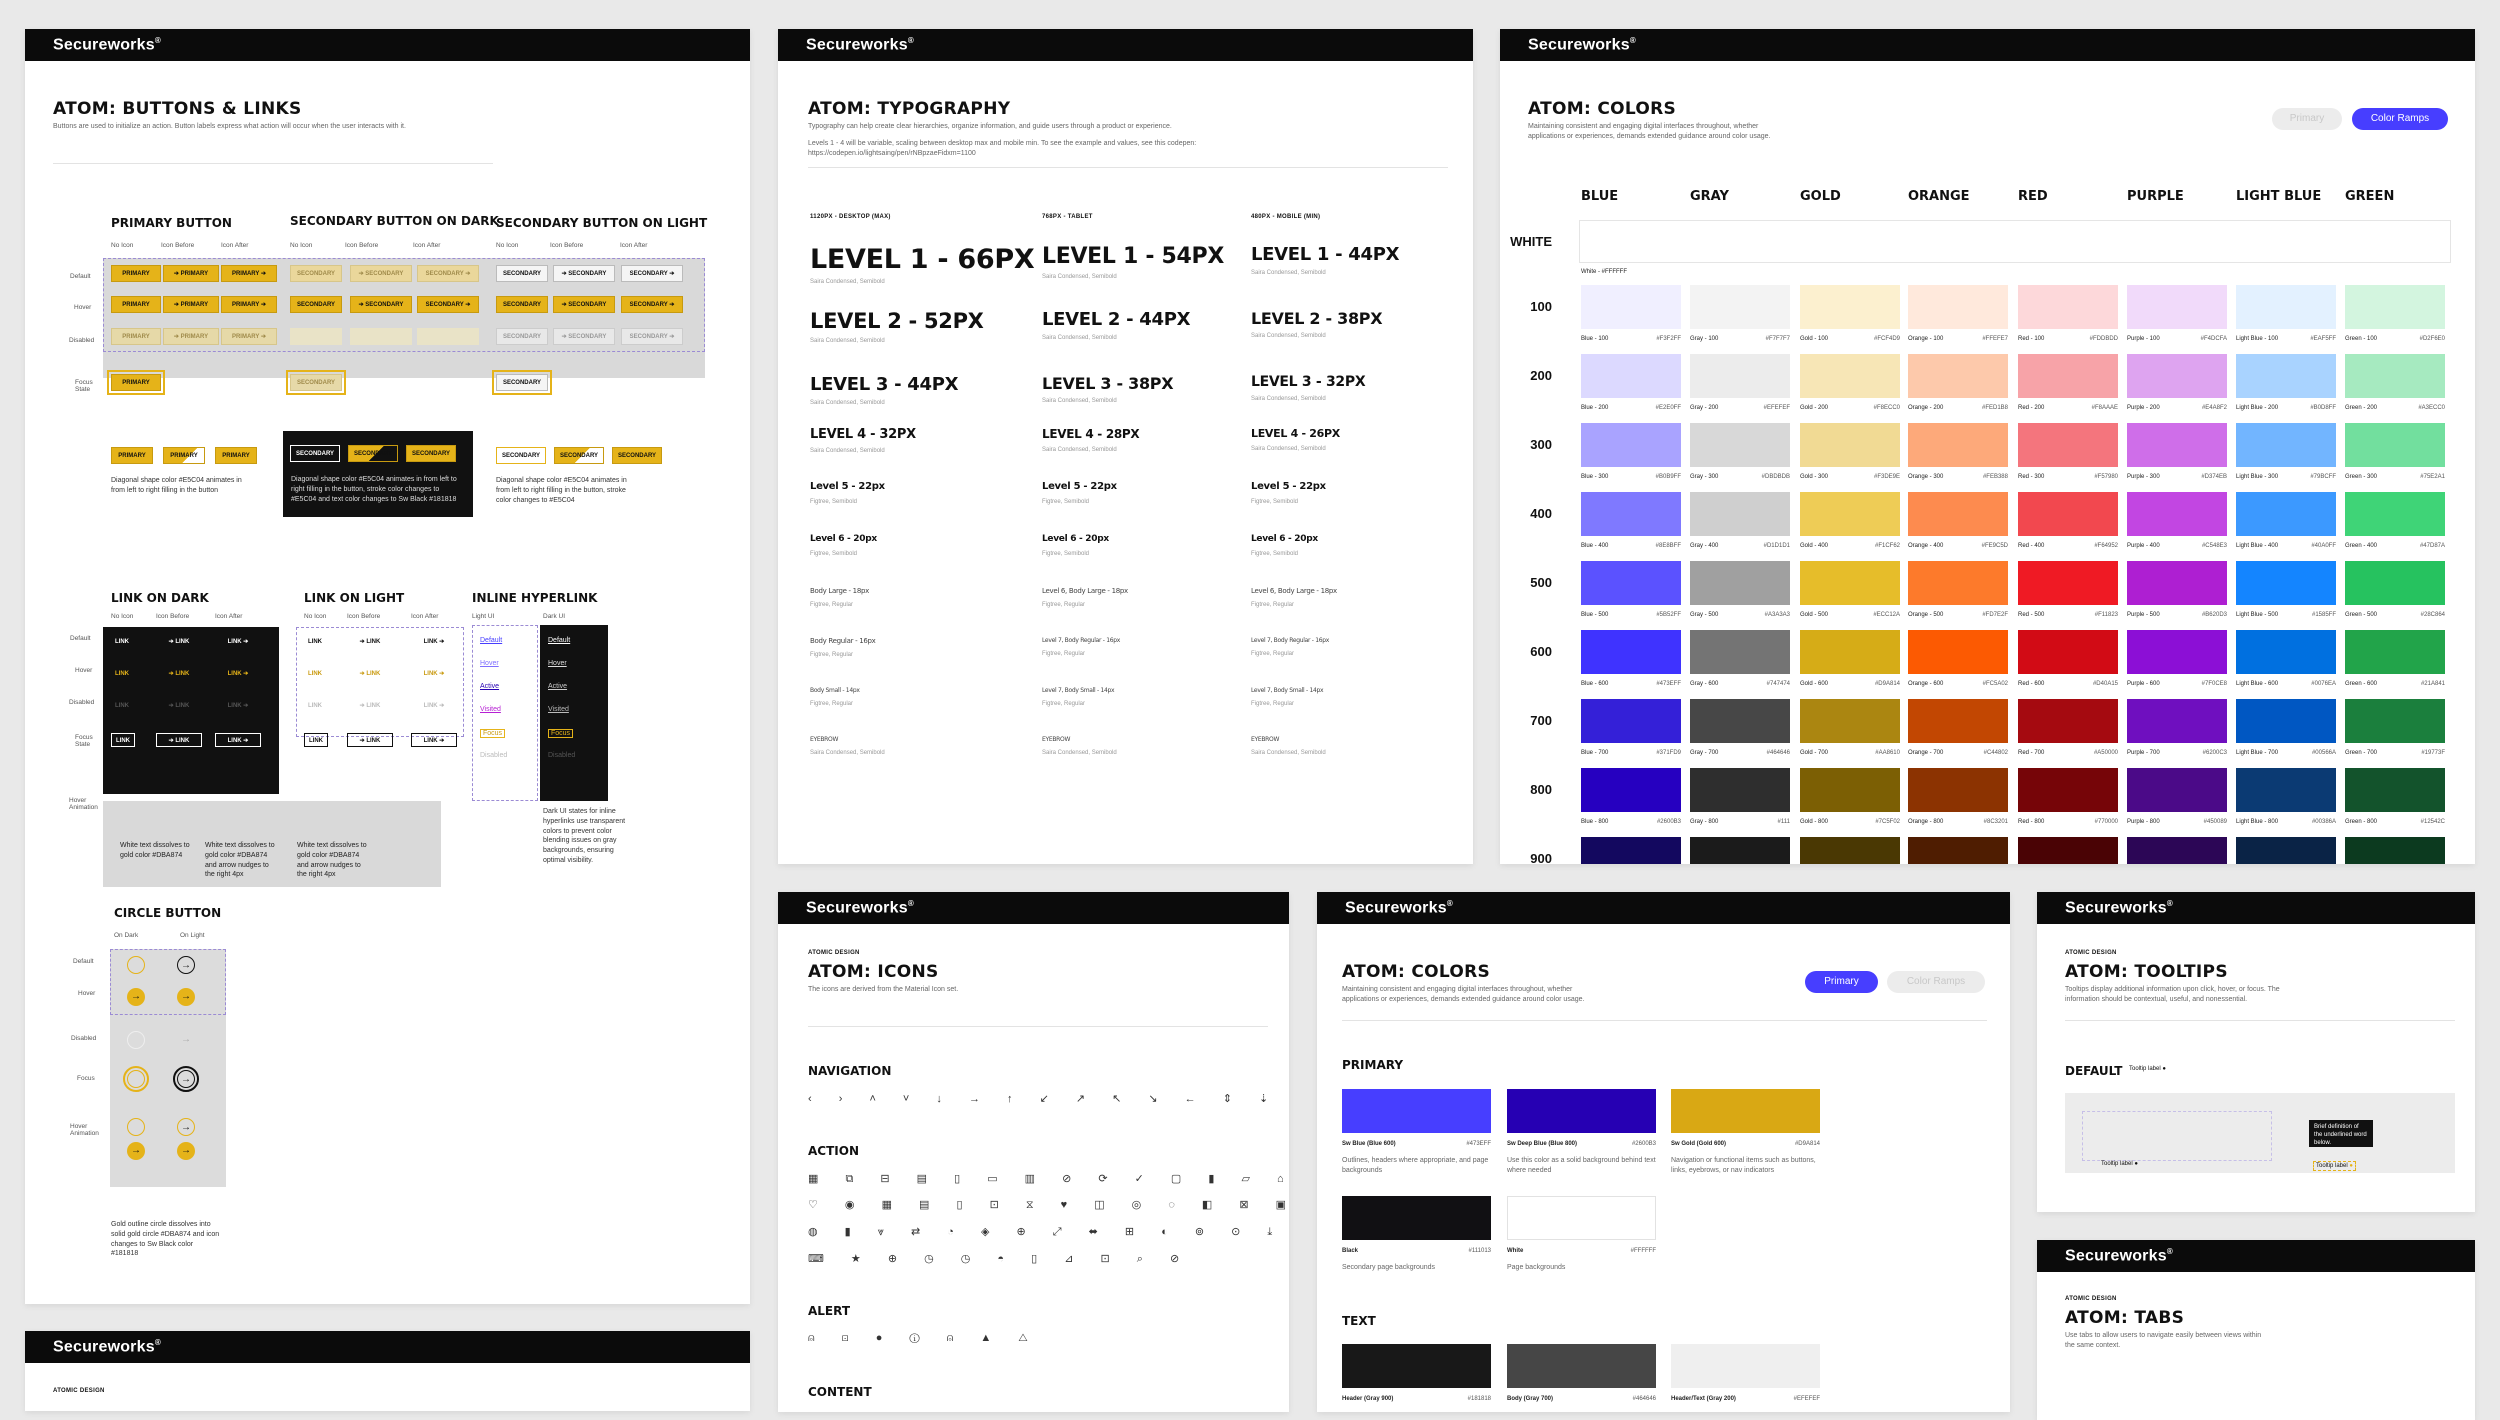  What do you see at coordinates (522, 273) in the screenshot?
I see `secondary-light-button: SECONDARY` at bounding box center [522, 273].